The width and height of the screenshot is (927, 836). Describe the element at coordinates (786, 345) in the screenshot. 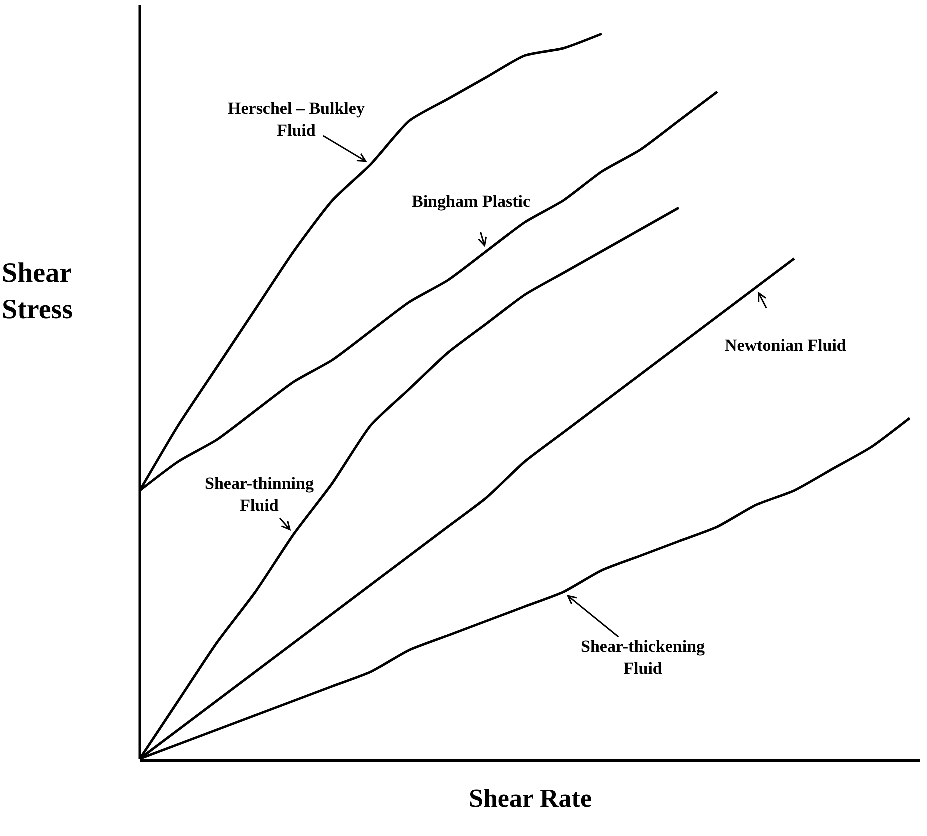

I see `series-label: Newtonian Fluid` at that location.